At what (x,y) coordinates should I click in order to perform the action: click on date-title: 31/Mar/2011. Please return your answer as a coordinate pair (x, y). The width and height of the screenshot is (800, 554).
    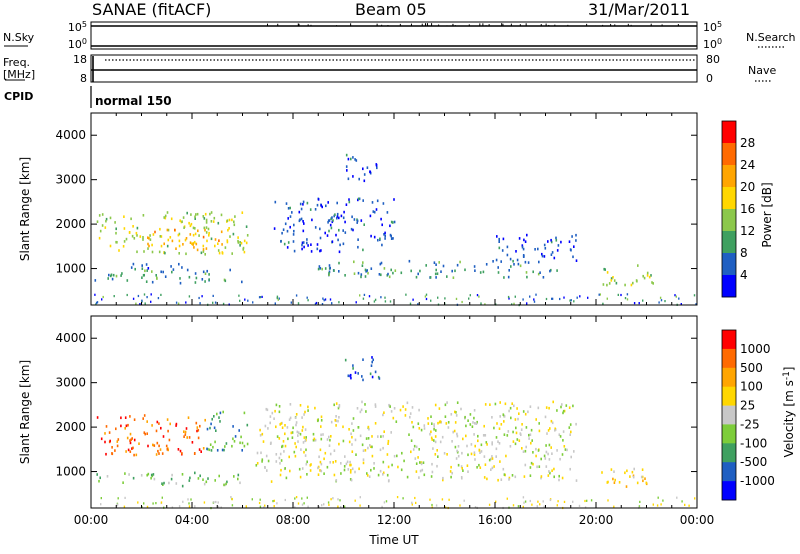
    Looking at the image, I should click on (639, 9).